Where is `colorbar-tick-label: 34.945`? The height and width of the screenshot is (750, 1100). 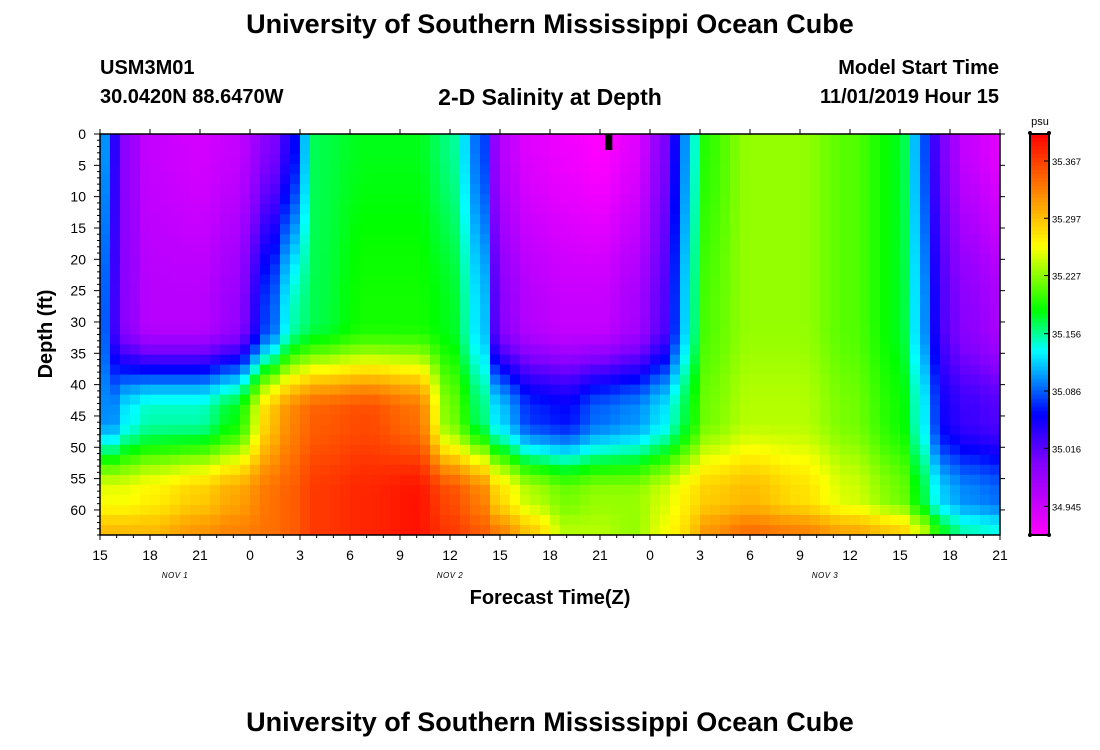
colorbar-tick-label: 34.945 is located at coordinates (1066, 507).